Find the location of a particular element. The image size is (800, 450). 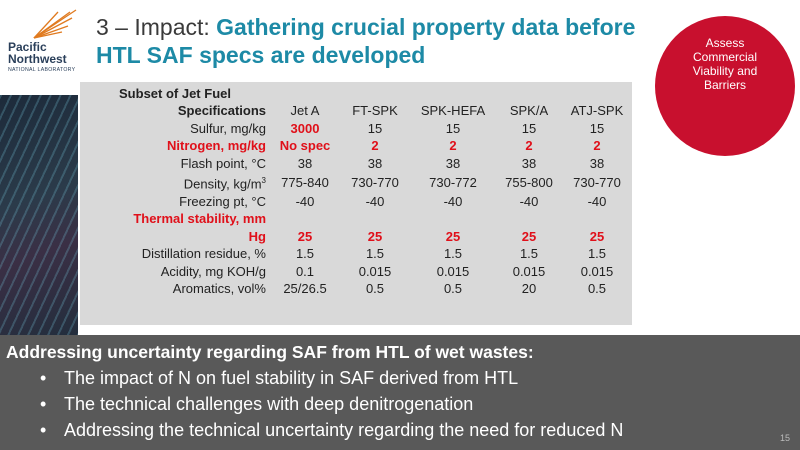

header-top-label: Subset of Jet Fuel is located at coordinates (175, 93).